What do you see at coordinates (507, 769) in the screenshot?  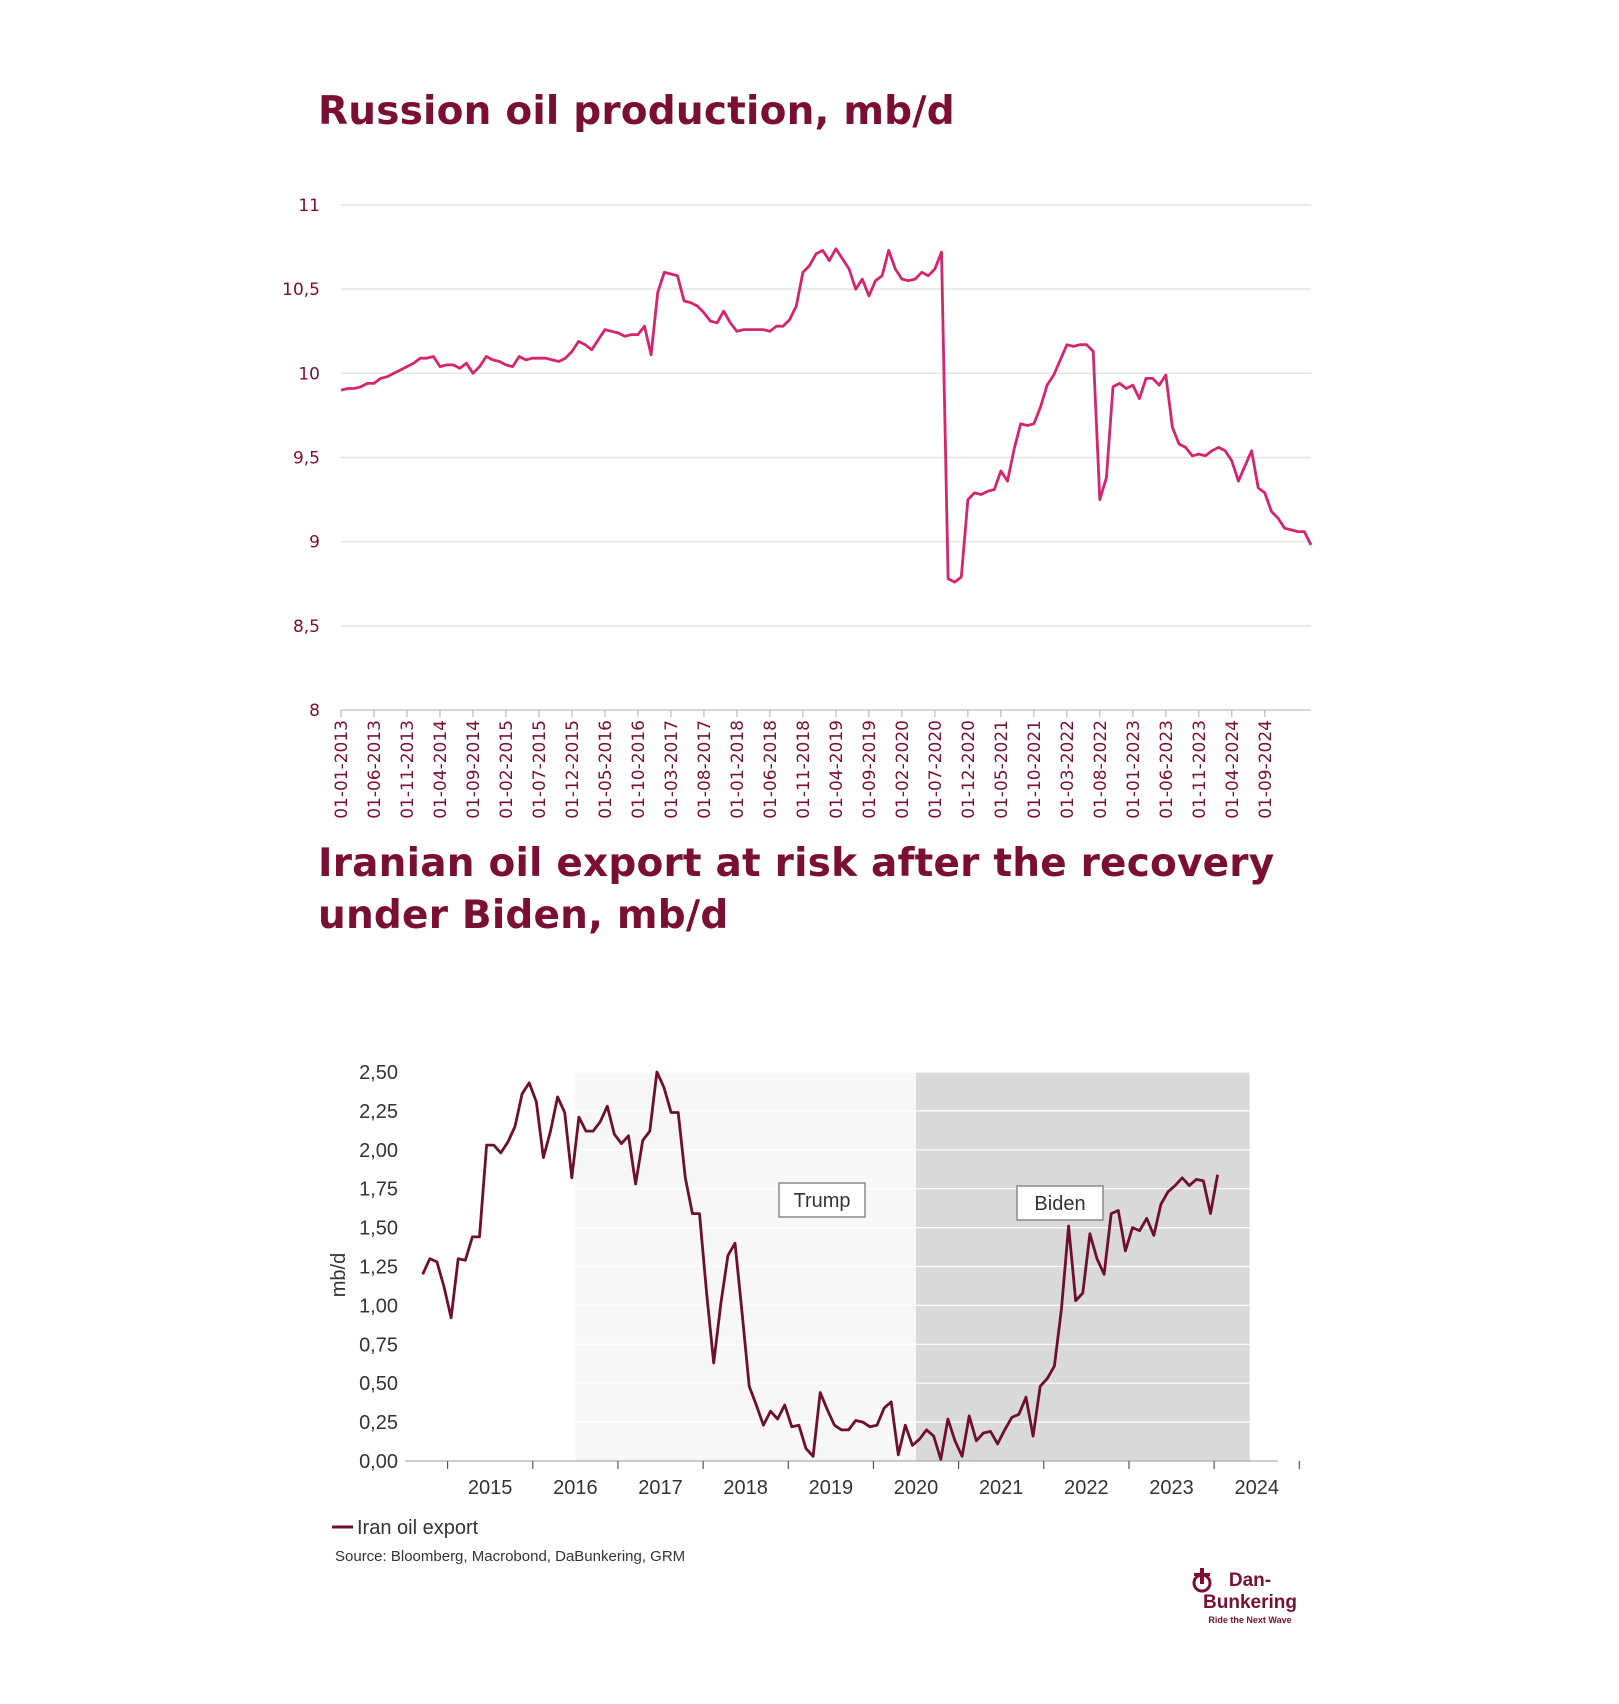 I see `x-tick-label: 01-02-2015` at bounding box center [507, 769].